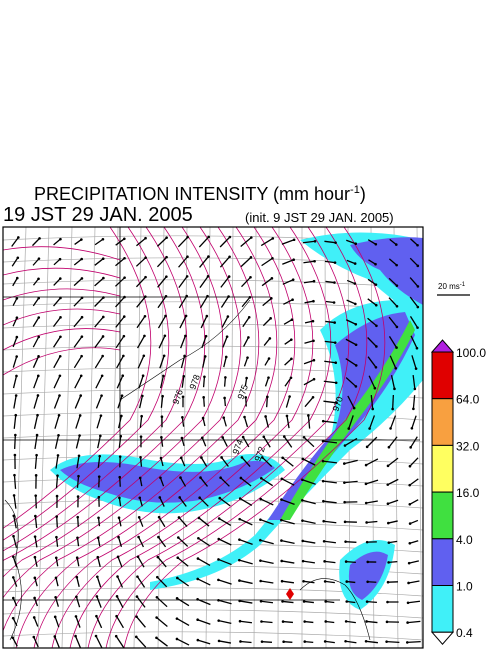  Describe the element at coordinates (278, 437) in the screenshot. I see `grid-line` at that location.